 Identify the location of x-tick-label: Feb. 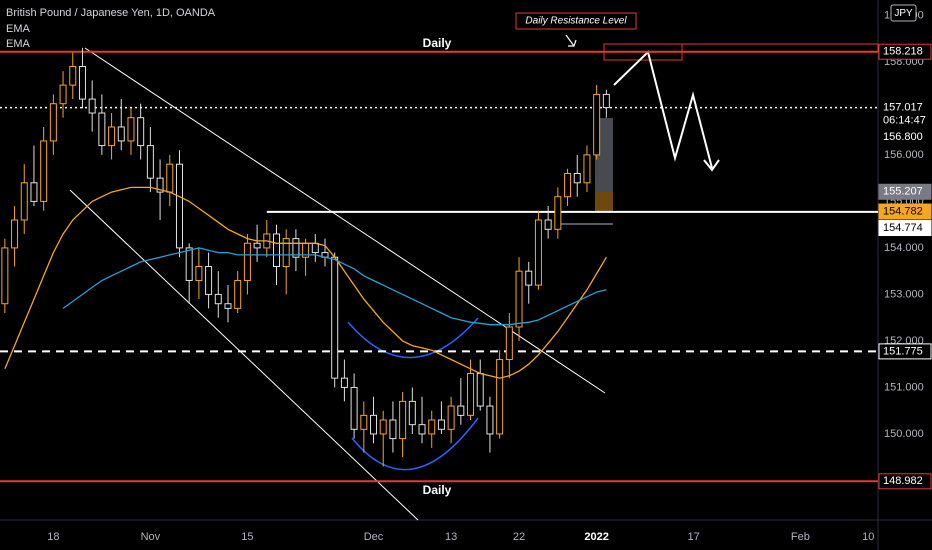
(800, 537).